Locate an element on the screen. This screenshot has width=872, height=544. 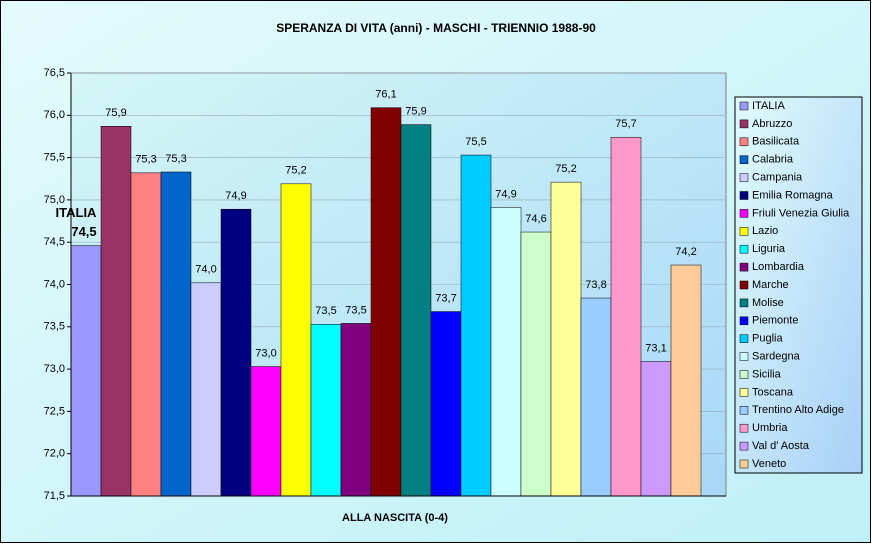
legend-label: Trentino Alto Adige is located at coordinates (798, 410).